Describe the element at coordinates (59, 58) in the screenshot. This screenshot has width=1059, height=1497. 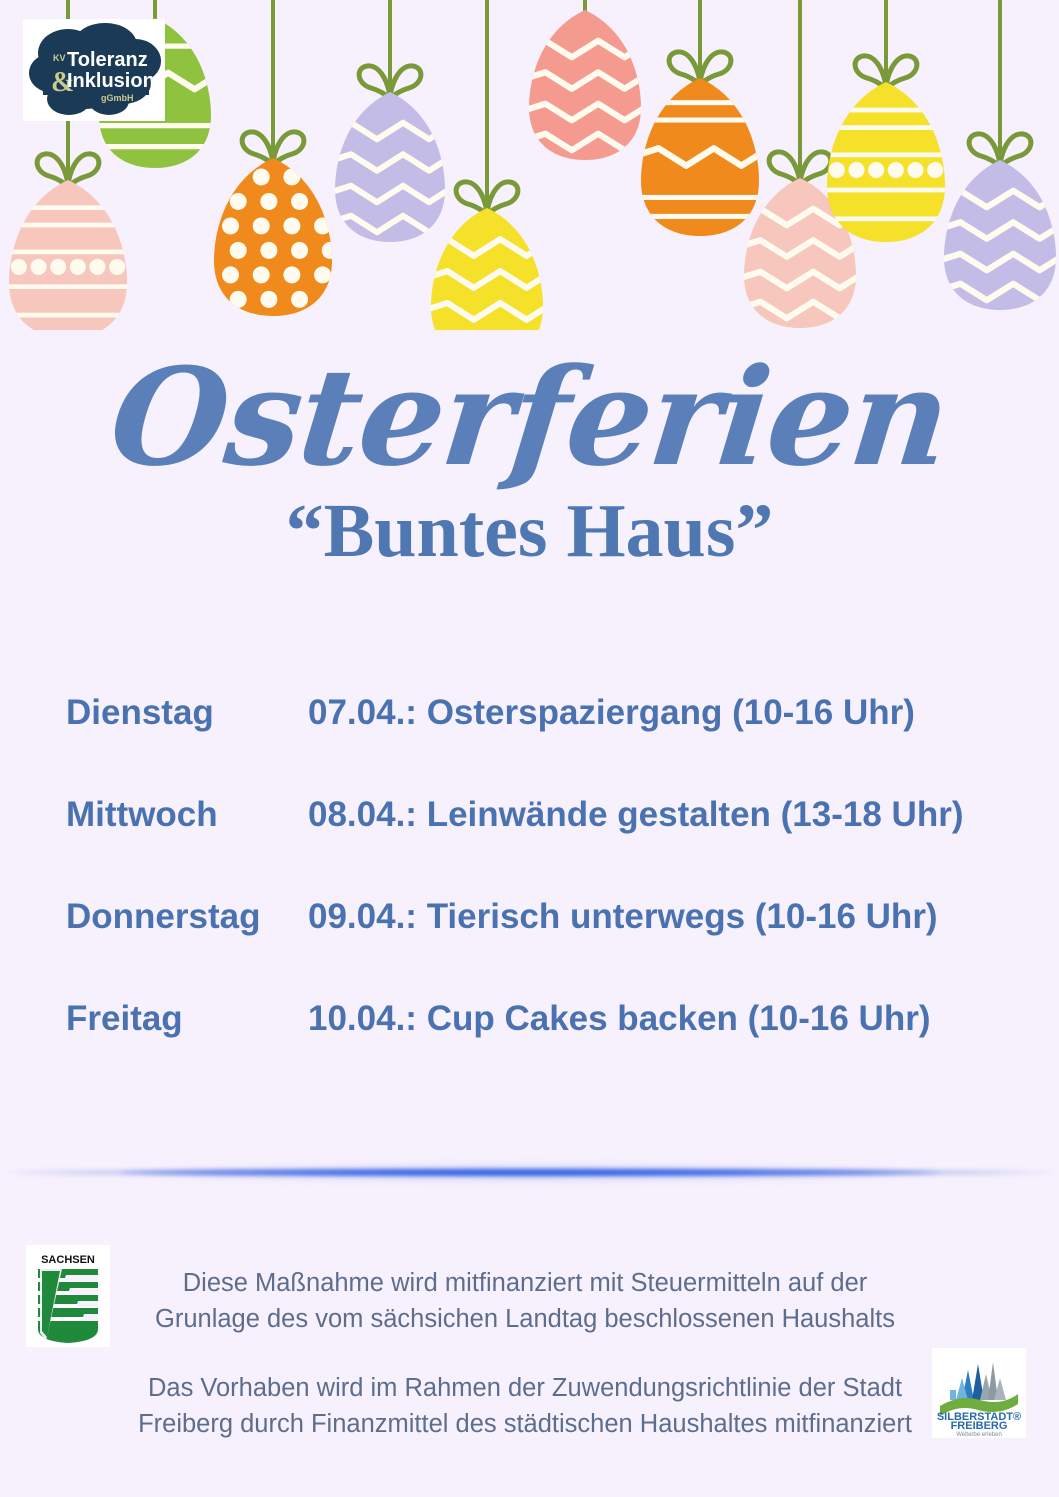
I see `kv-logo-kv: KV` at that location.